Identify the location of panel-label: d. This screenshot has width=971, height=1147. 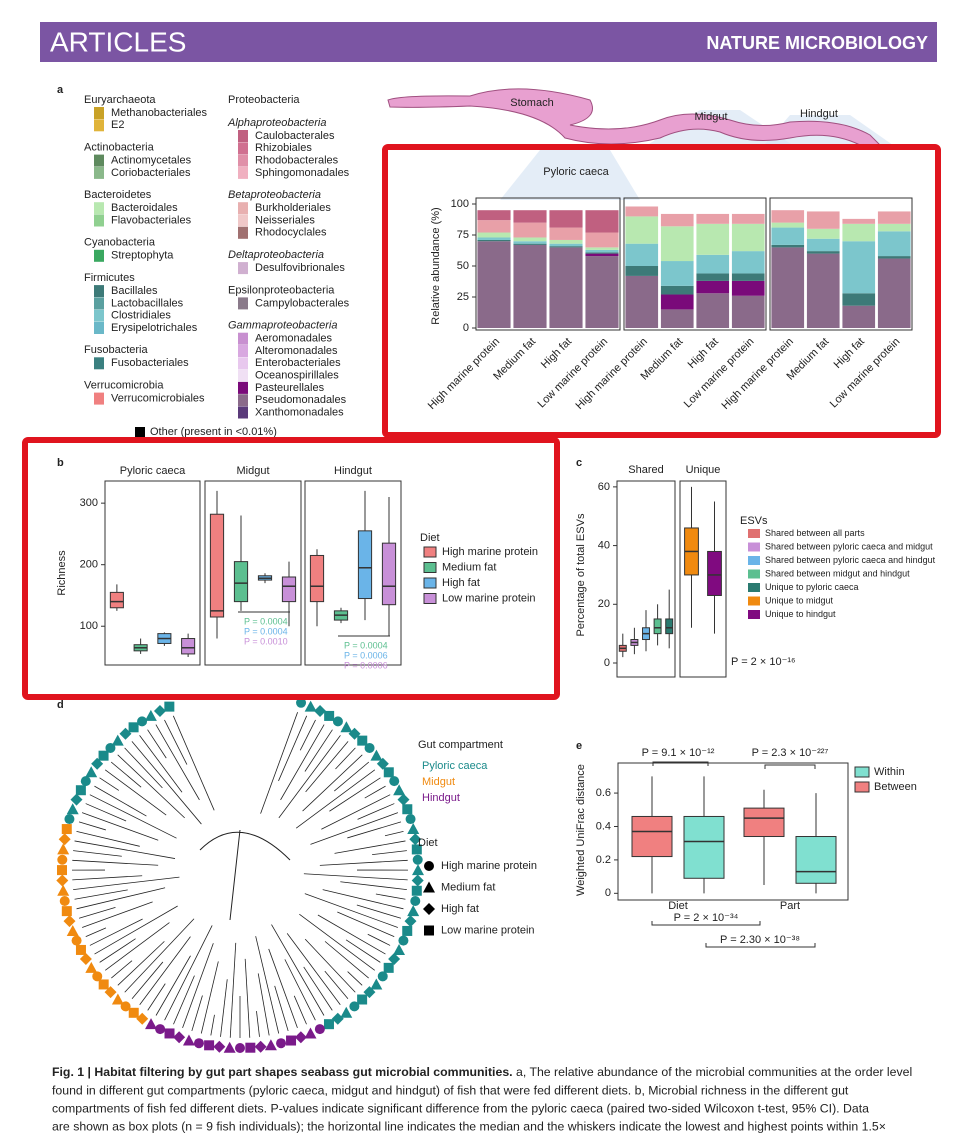
(60, 705).